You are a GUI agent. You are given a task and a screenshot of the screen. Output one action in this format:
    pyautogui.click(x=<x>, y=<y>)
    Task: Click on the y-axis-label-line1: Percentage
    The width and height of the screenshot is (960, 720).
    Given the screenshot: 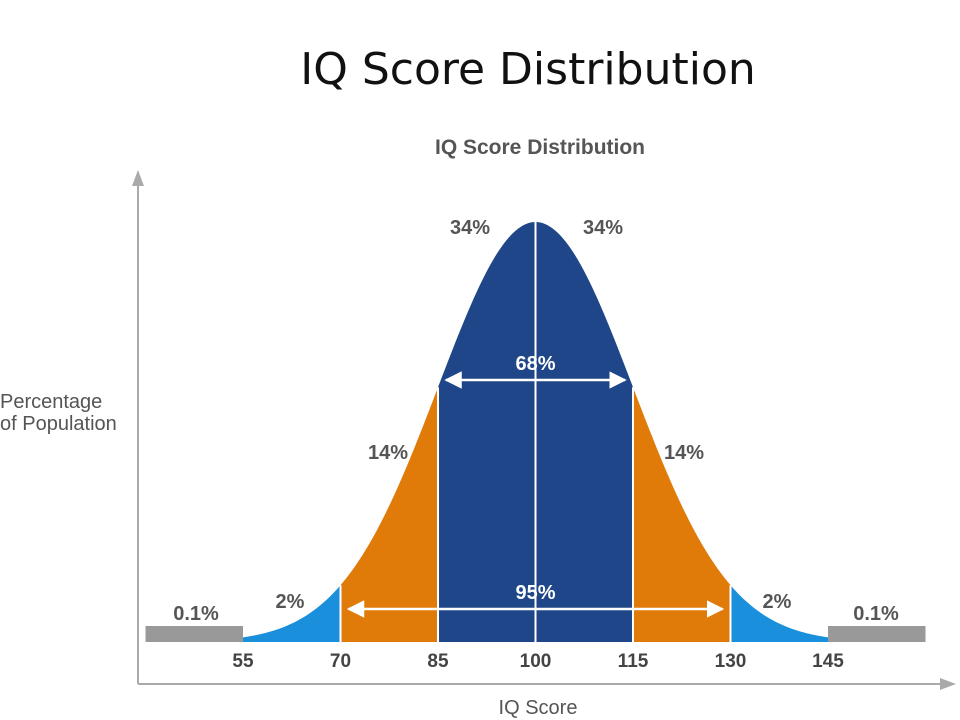 What is the action you would take?
    pyautogui.click(x=51, y=402)
    